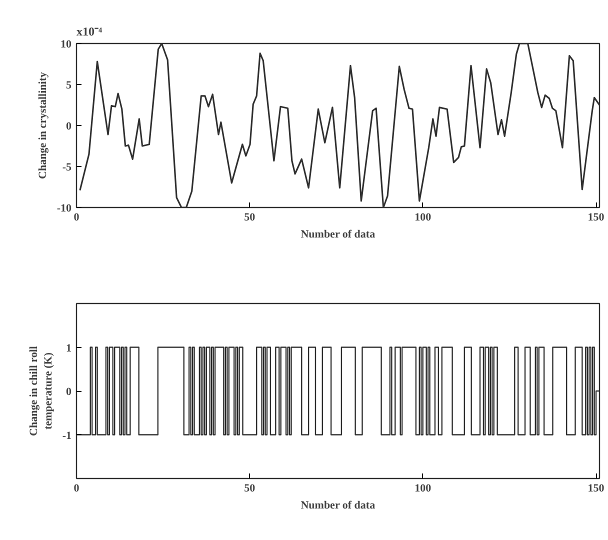 The height and width of the screenshot is (540, 608). I want to click on y-tick-label: -5, so click(67, 168).